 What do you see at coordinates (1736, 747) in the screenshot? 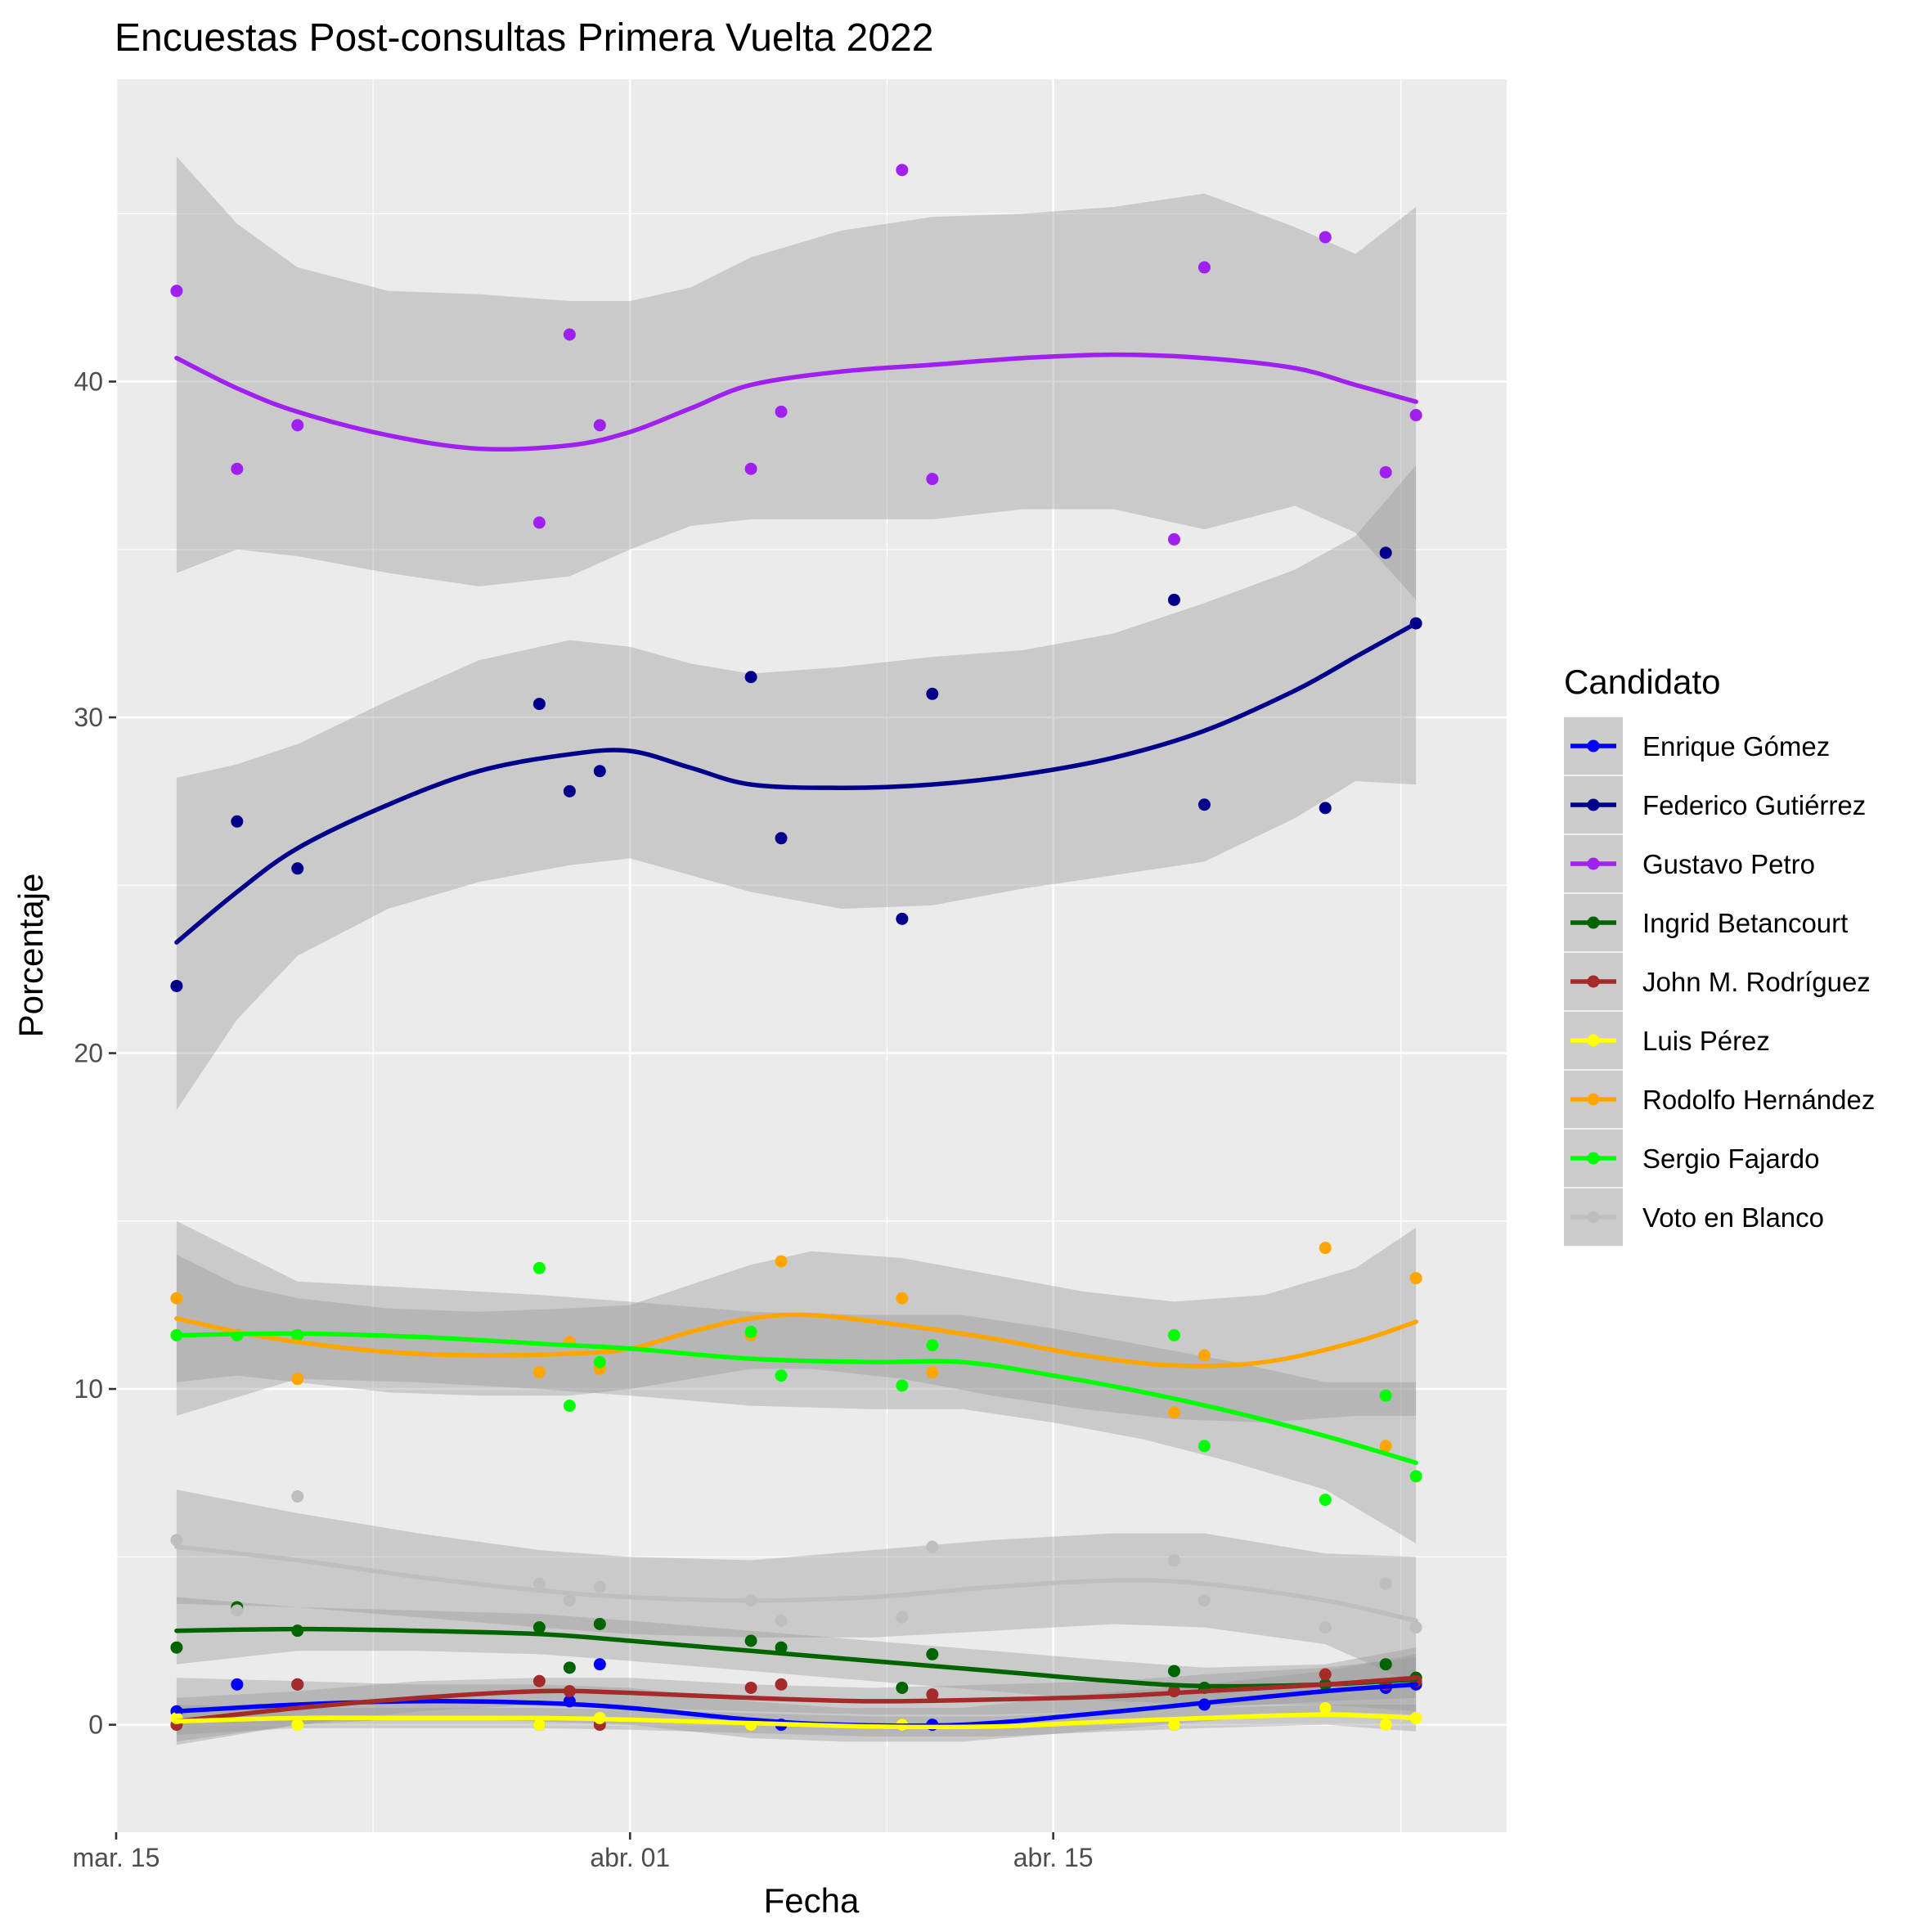
I see `legend-label: Enrique Gómez` at bounding box center [1736, 747].